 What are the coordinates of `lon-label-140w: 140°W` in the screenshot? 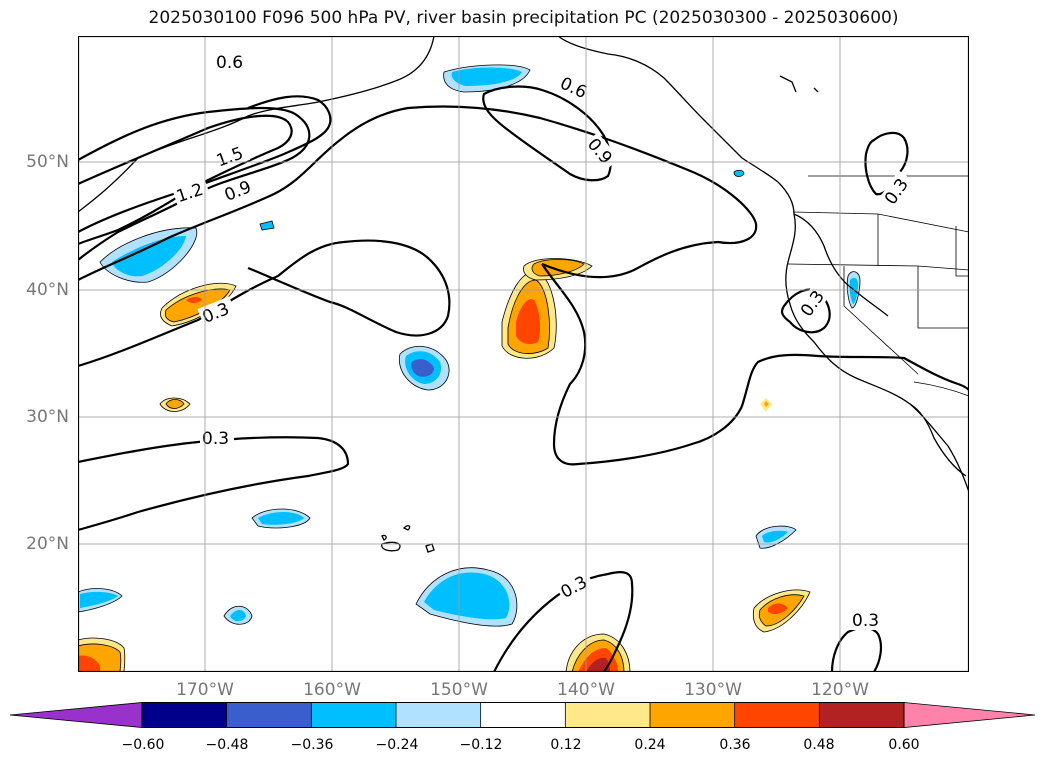 It's located at (586, 690).